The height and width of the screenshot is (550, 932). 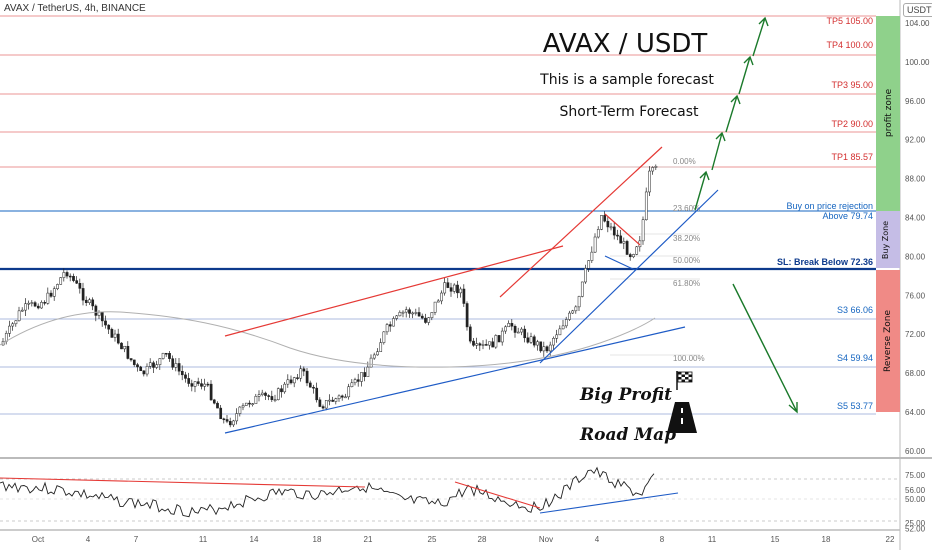 I want to click on fib-382-label: 38.20%, so click(x=686, y=238).